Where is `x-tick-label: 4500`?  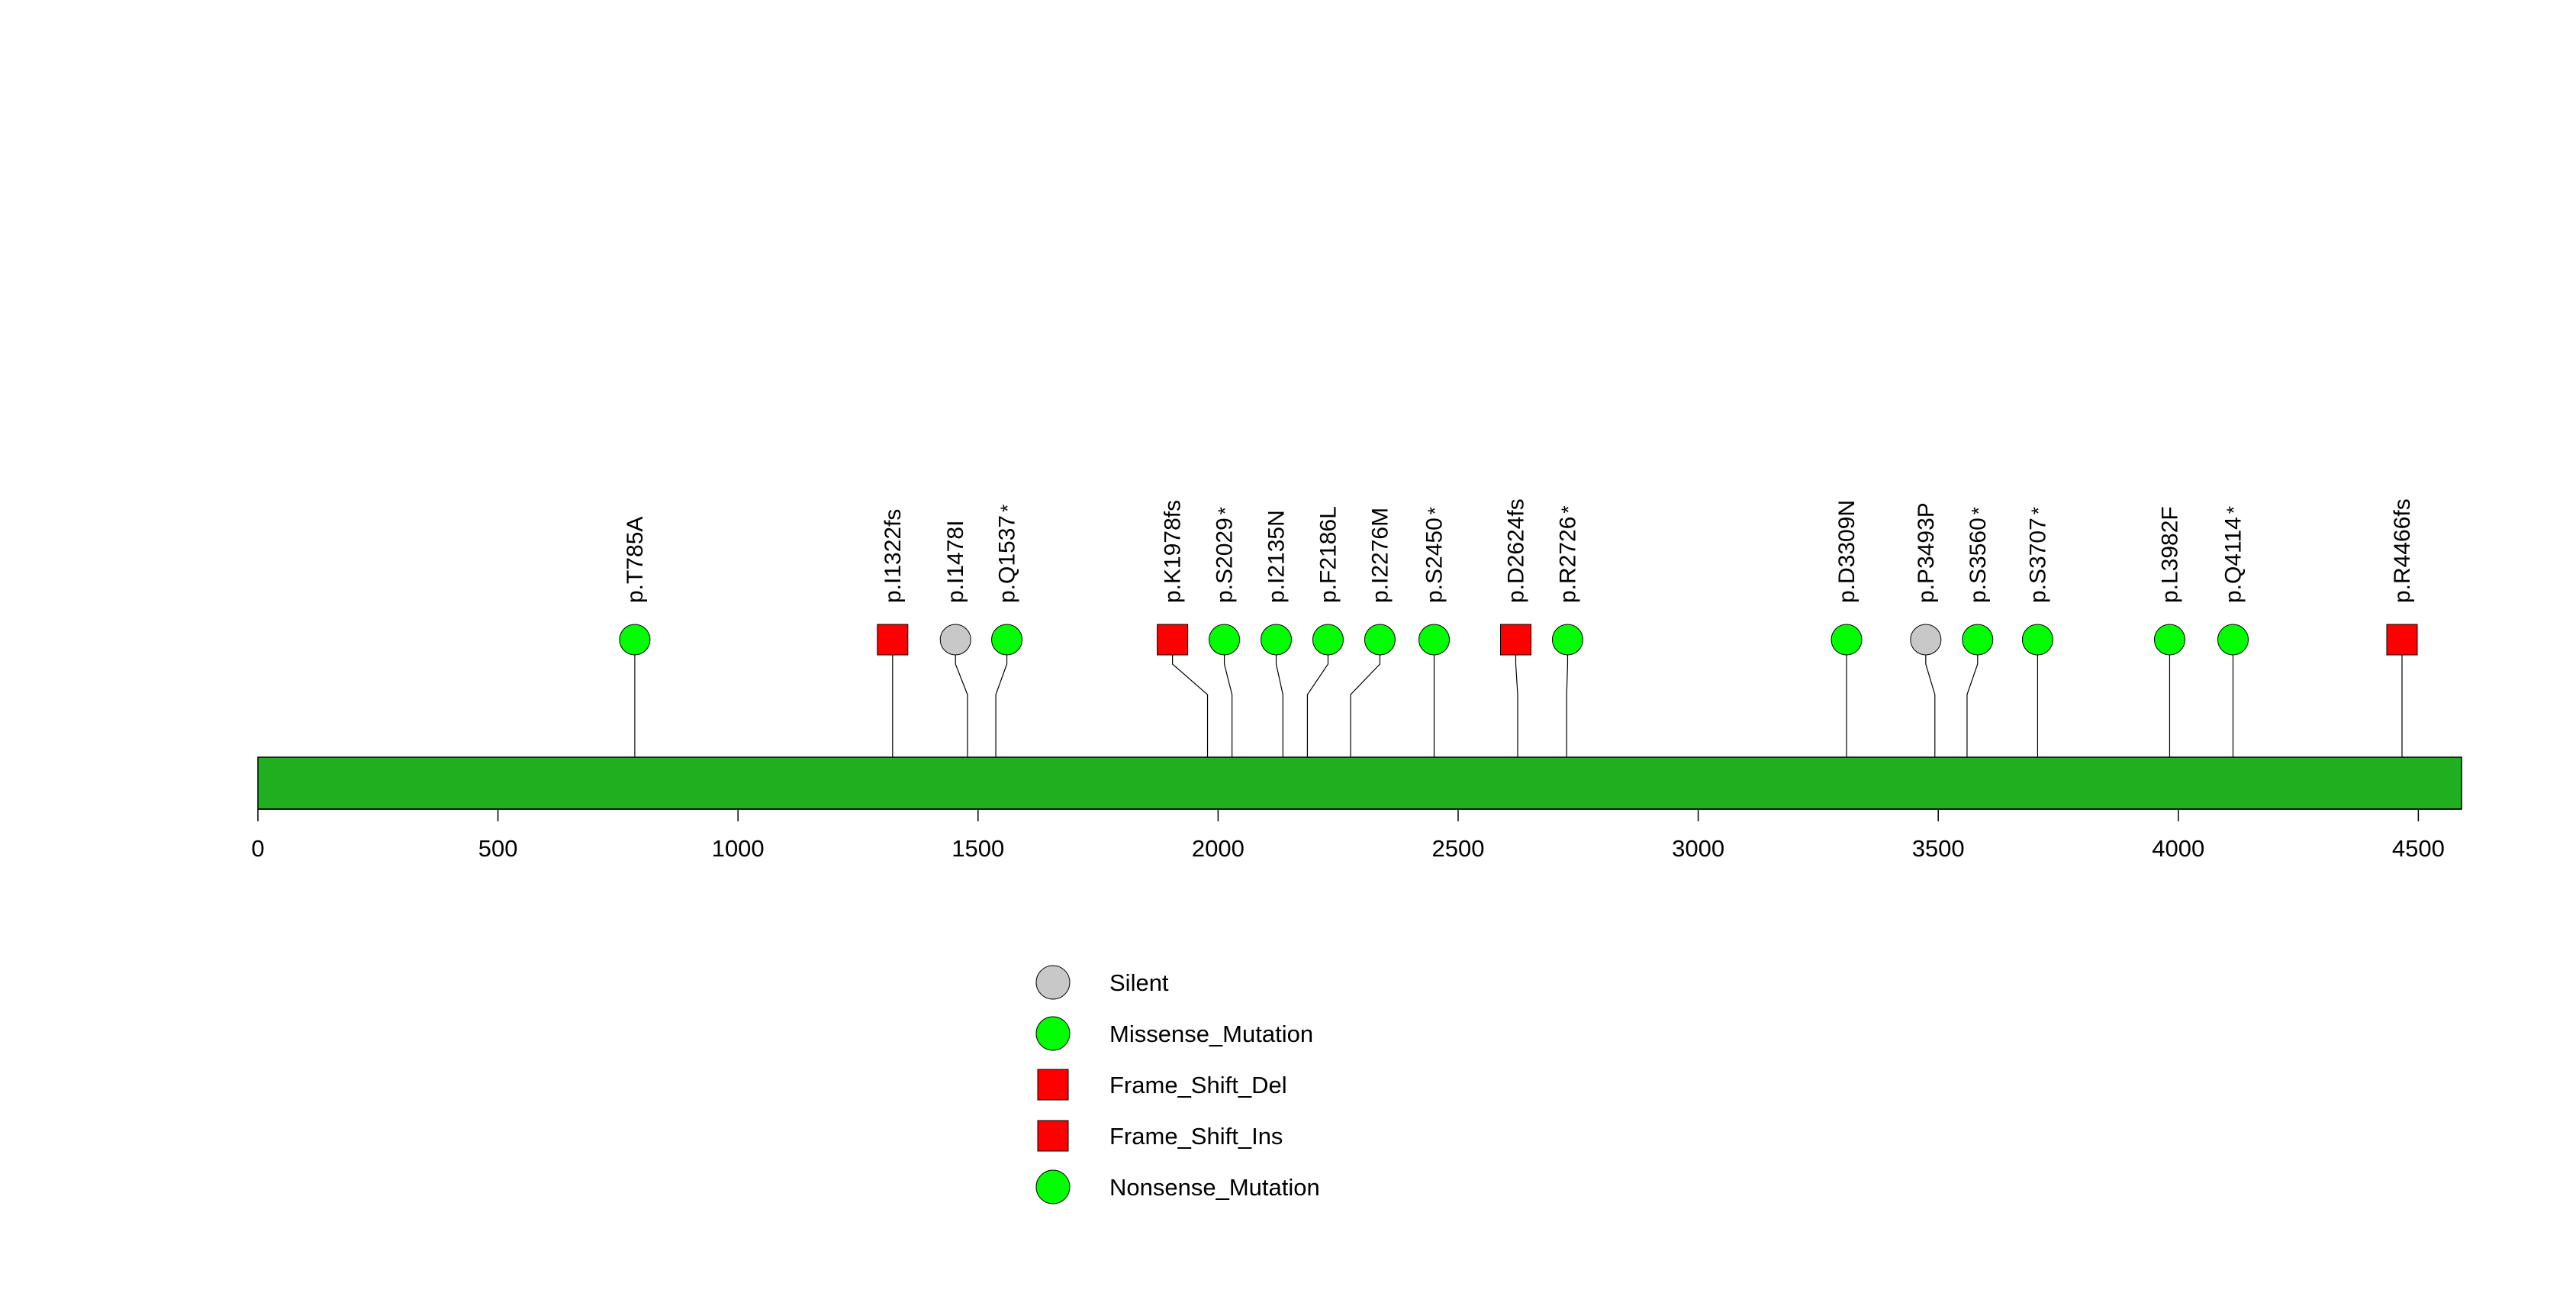
x-tick-label: 4500 is located at coordinates (2418, 848).